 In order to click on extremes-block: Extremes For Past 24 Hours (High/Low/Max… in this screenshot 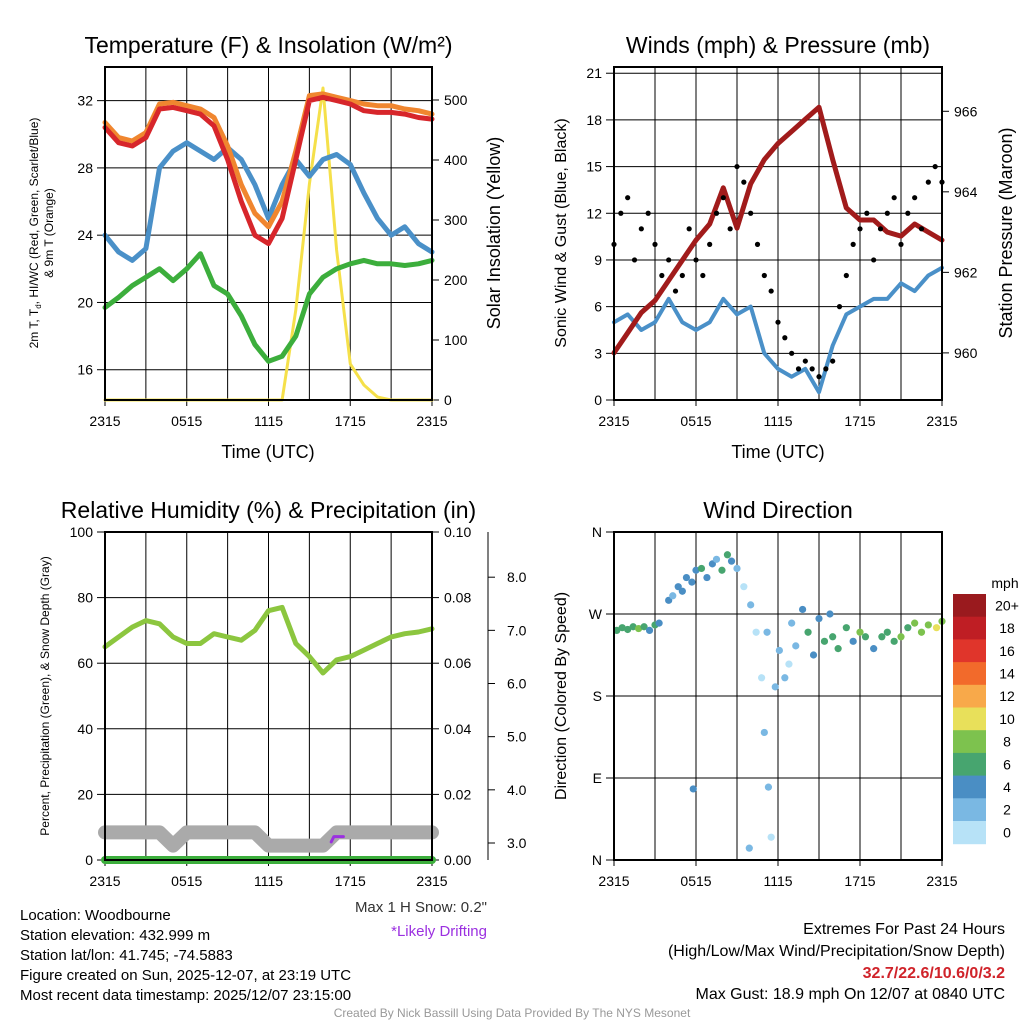, I will do `click(836, 962)`.